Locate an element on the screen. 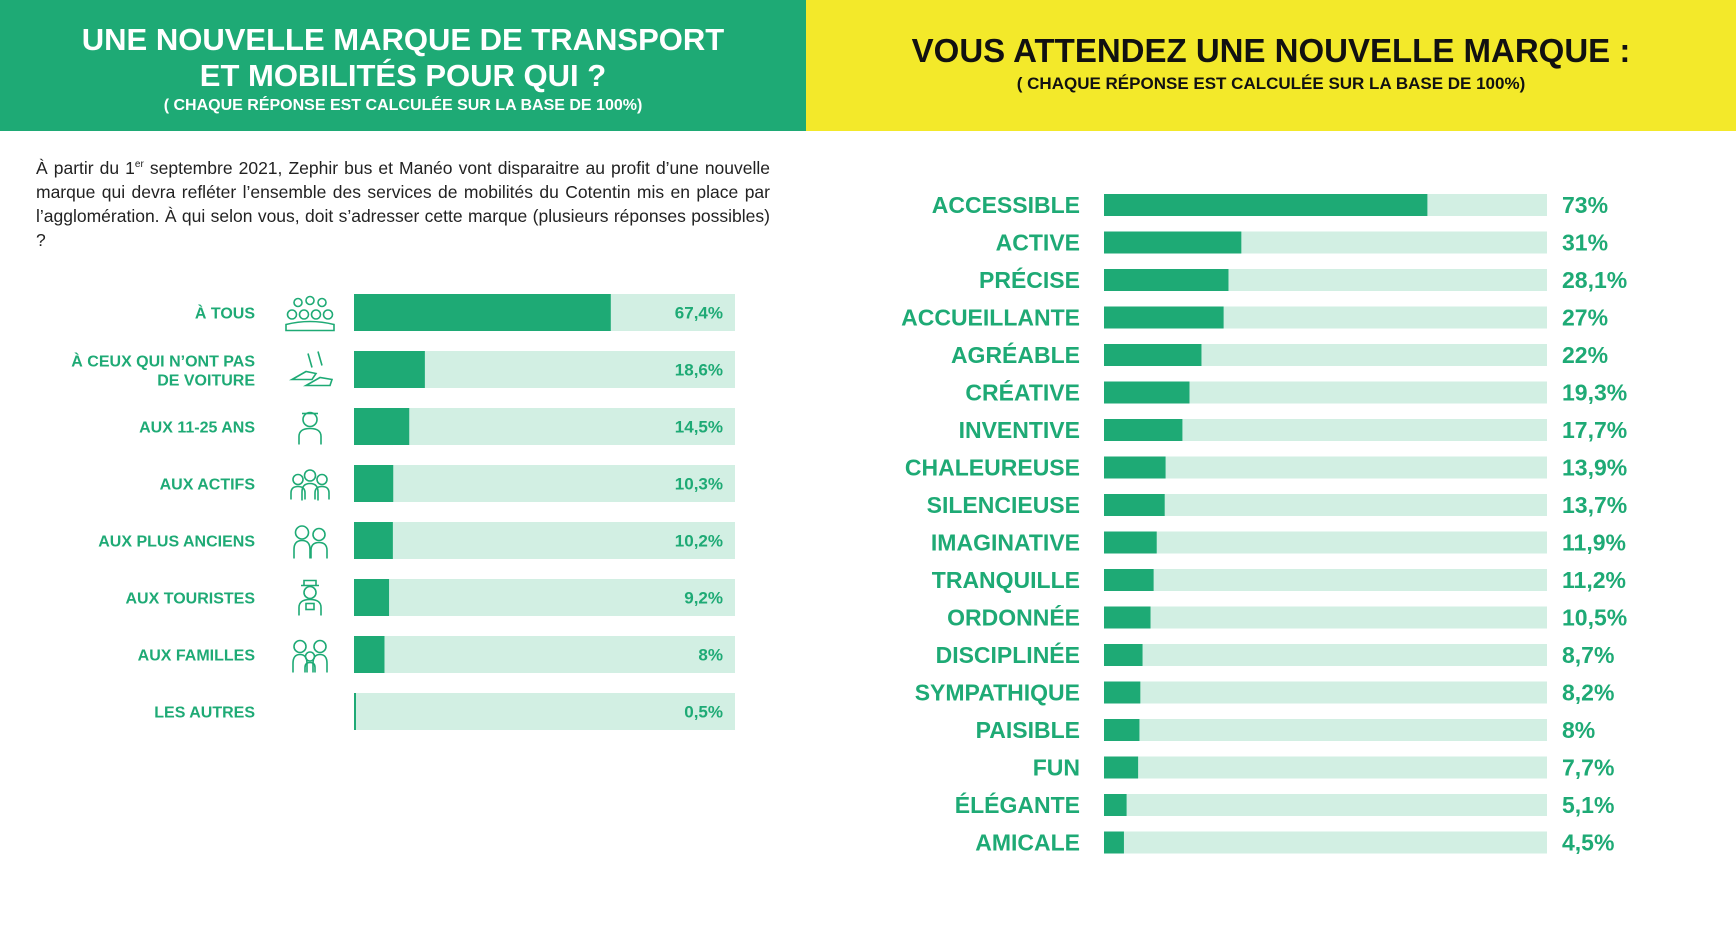 This screenshot has height=929, width=1736. right-category-label: PRÉCISE is located at coordinates (1029, 279).